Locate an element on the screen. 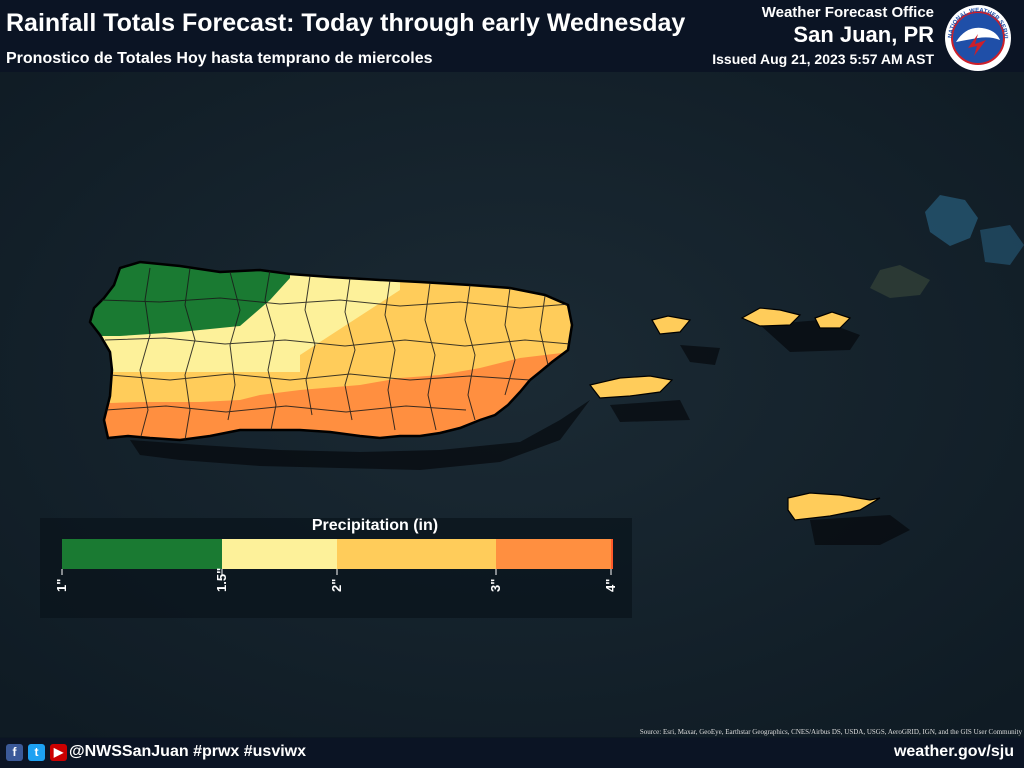 The width and height of the screenshot is (1024, 768). legend-title: Precipitation (in) is located at coordinates (375, 525).